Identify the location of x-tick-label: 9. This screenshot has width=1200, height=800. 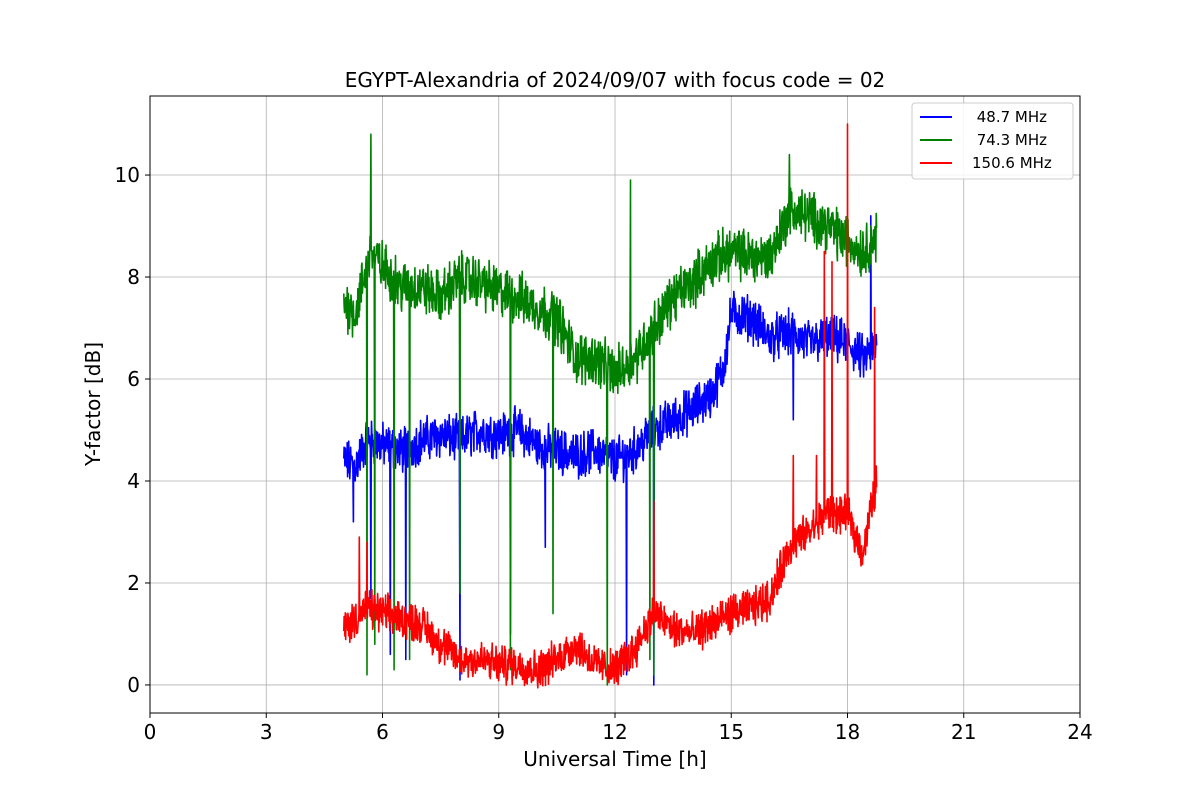
(498, 732).